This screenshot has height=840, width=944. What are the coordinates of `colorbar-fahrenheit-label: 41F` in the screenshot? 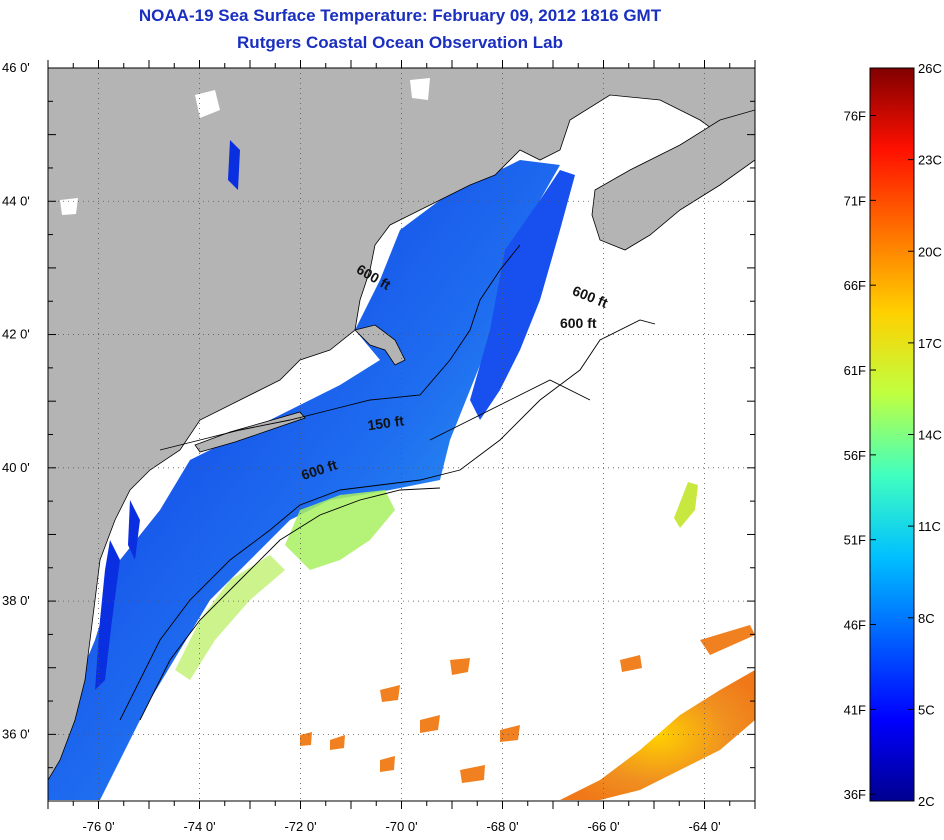 It's located at (855, 709).